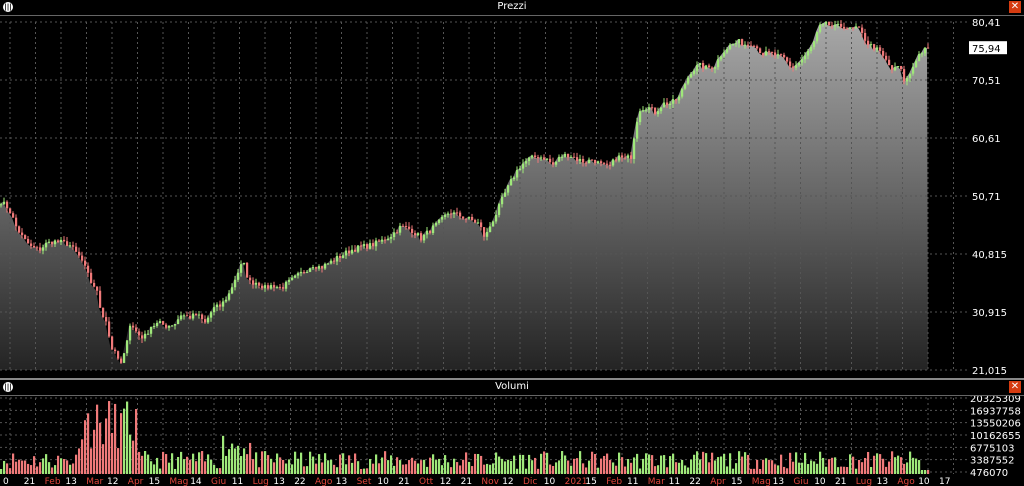 The height and width of the screenshot is (486, 1024). Describe the element at coordinates (196, 481) in the screenshot. I see `x-tick-label: 14` at that location.